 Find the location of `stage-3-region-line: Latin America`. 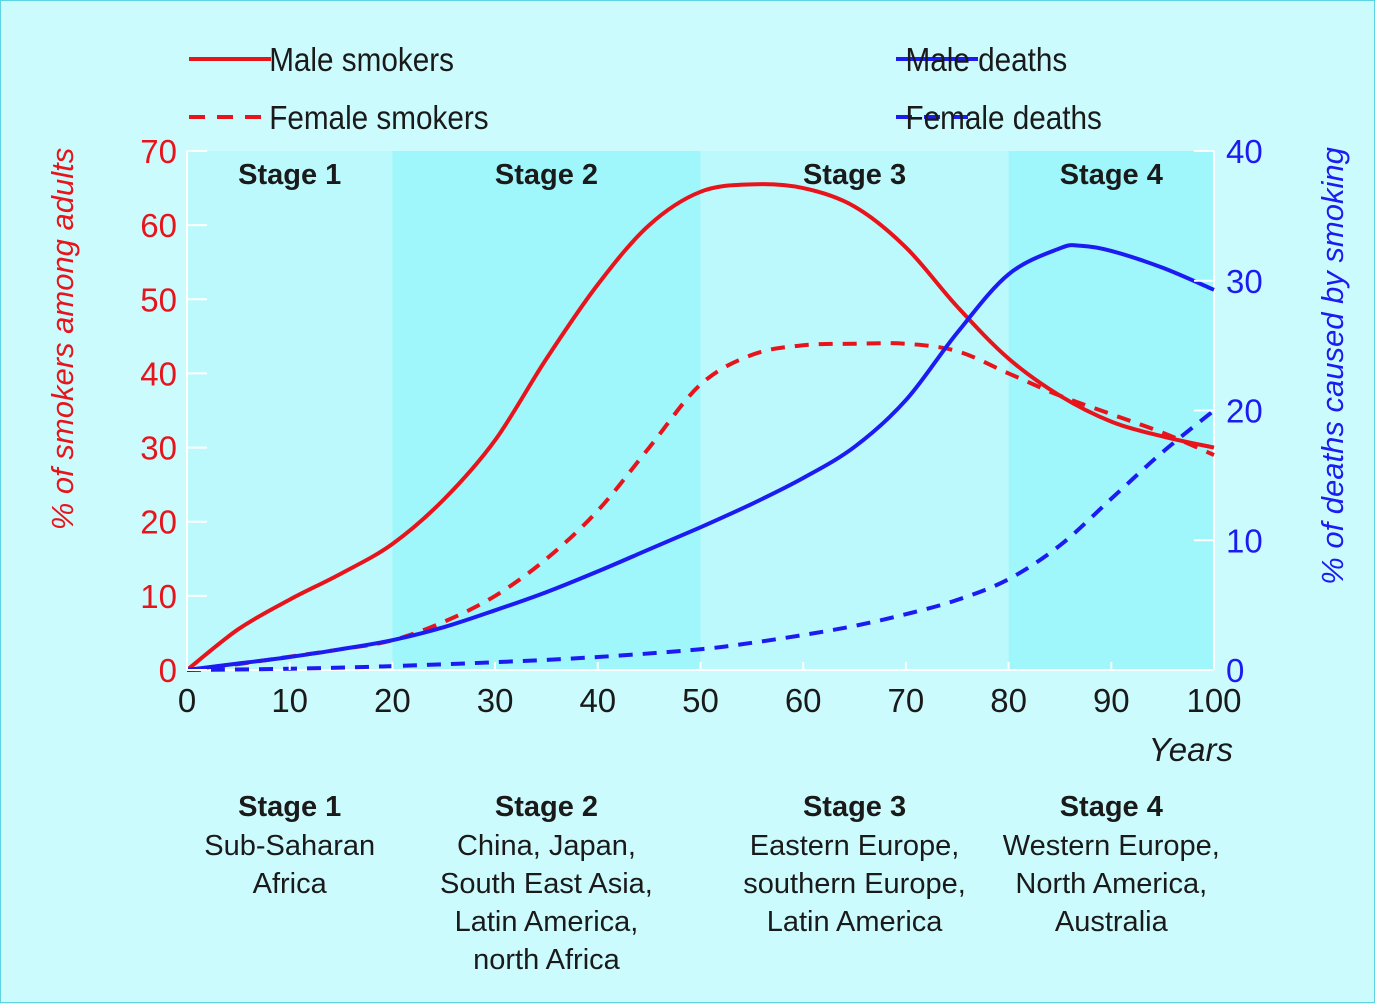

stage-3-region-line: Latin America is located at coordinates (855, 922).